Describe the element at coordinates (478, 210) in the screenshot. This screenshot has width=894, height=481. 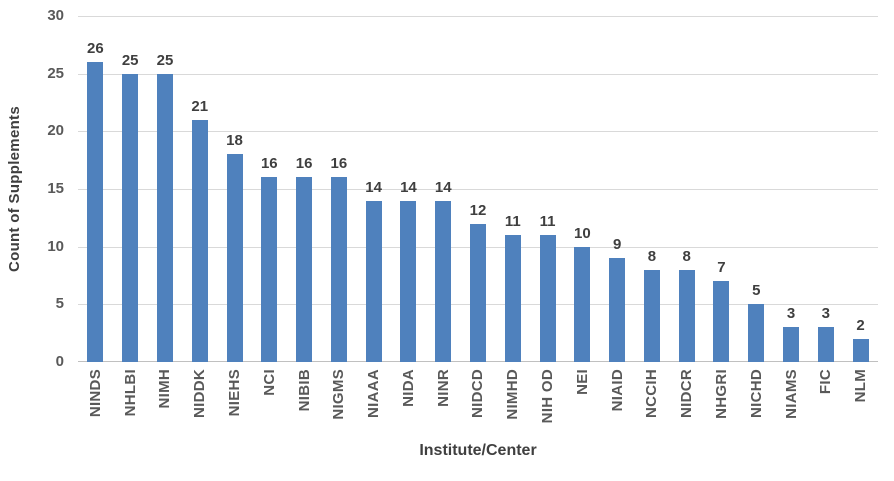
I see `bar-value-label: 12` at that location.